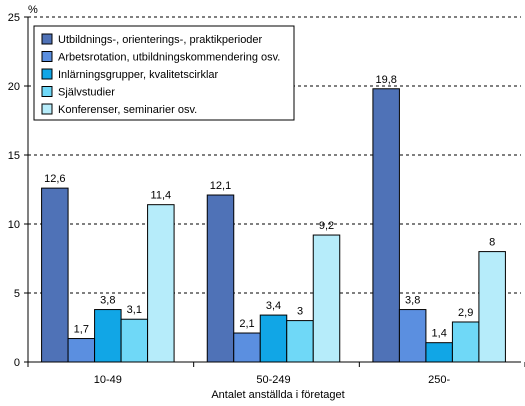 Image resolution: width=525 pixels, height=406 pixels. What do you see at coordinates (439, 334) in the screenshot?
I see `bar-value-label: 1,4` at bounding box center [439, 334].